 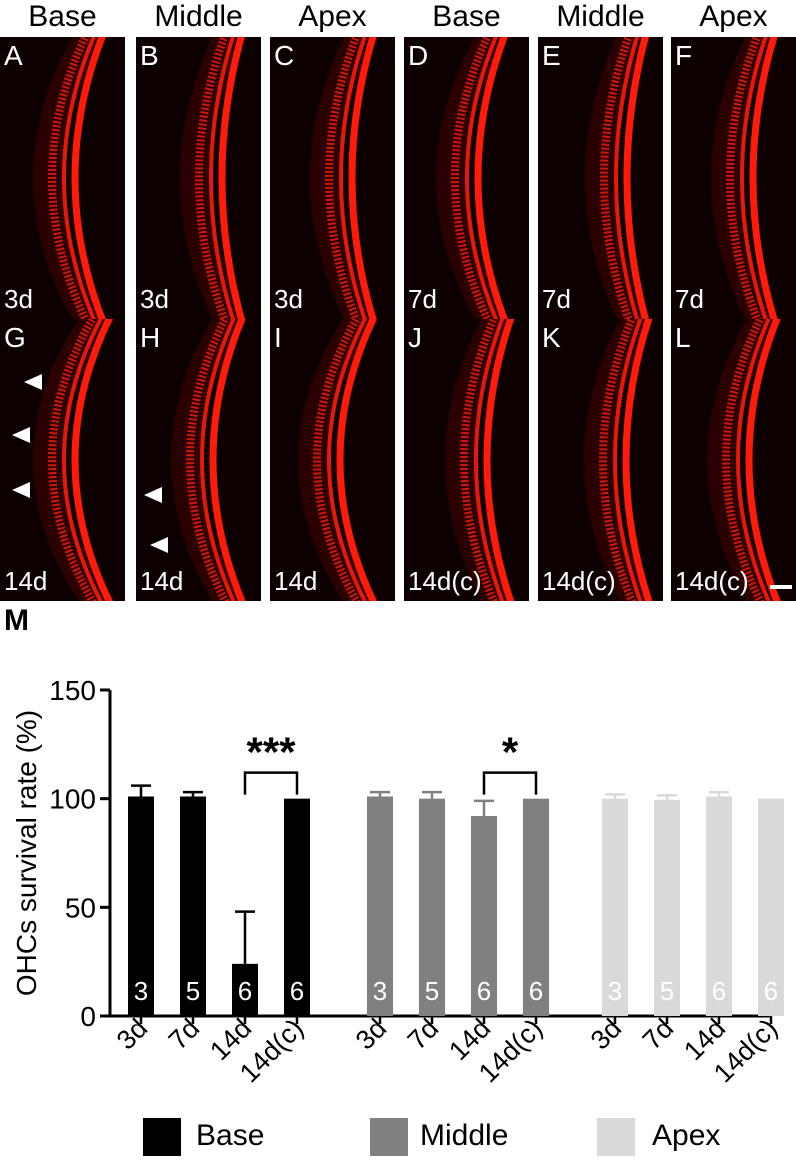 I want to click on column-header-middle-2: Middle, so click(x=600, y=16).